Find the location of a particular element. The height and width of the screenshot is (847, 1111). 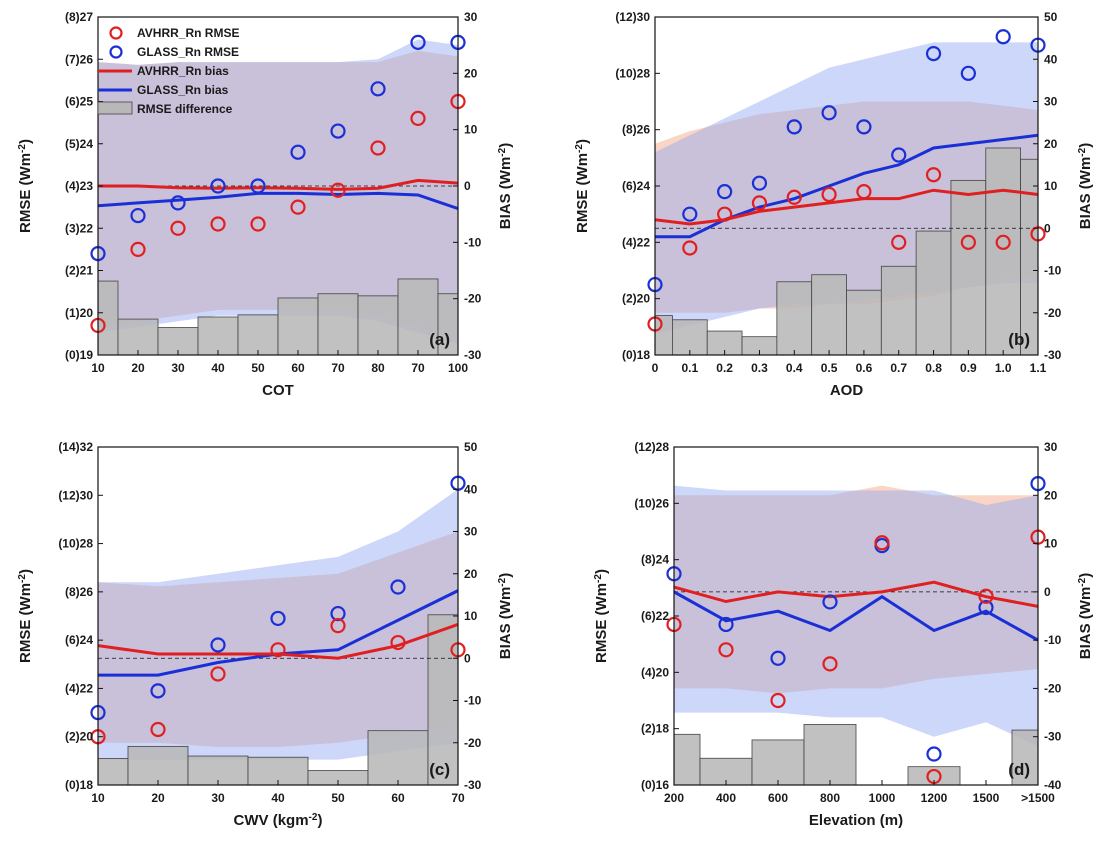

y-tick-label: (6)25 is located at coordinates (79, 102).